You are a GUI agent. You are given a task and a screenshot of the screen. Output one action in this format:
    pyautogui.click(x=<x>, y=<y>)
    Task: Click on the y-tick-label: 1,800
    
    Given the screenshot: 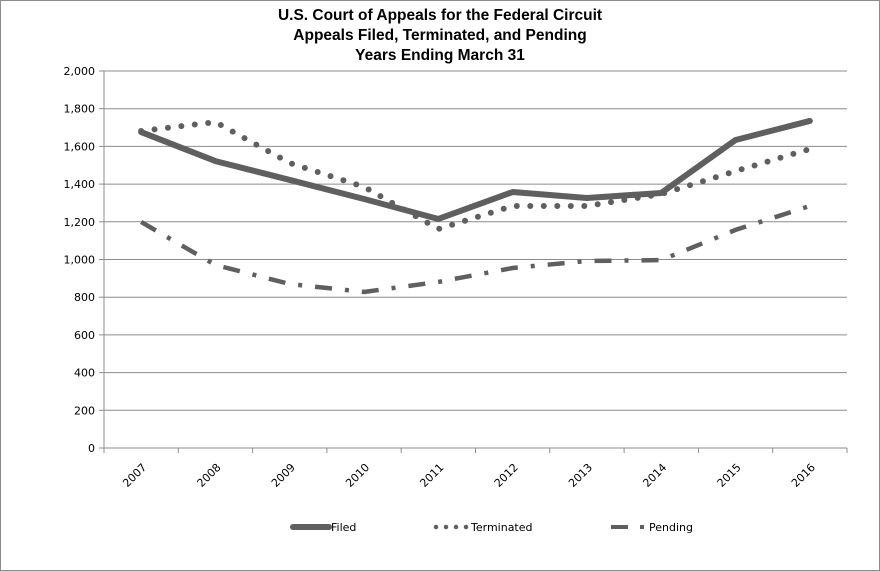 What is the action you would take?
    pyautogui.click(x=80, y=109)
    